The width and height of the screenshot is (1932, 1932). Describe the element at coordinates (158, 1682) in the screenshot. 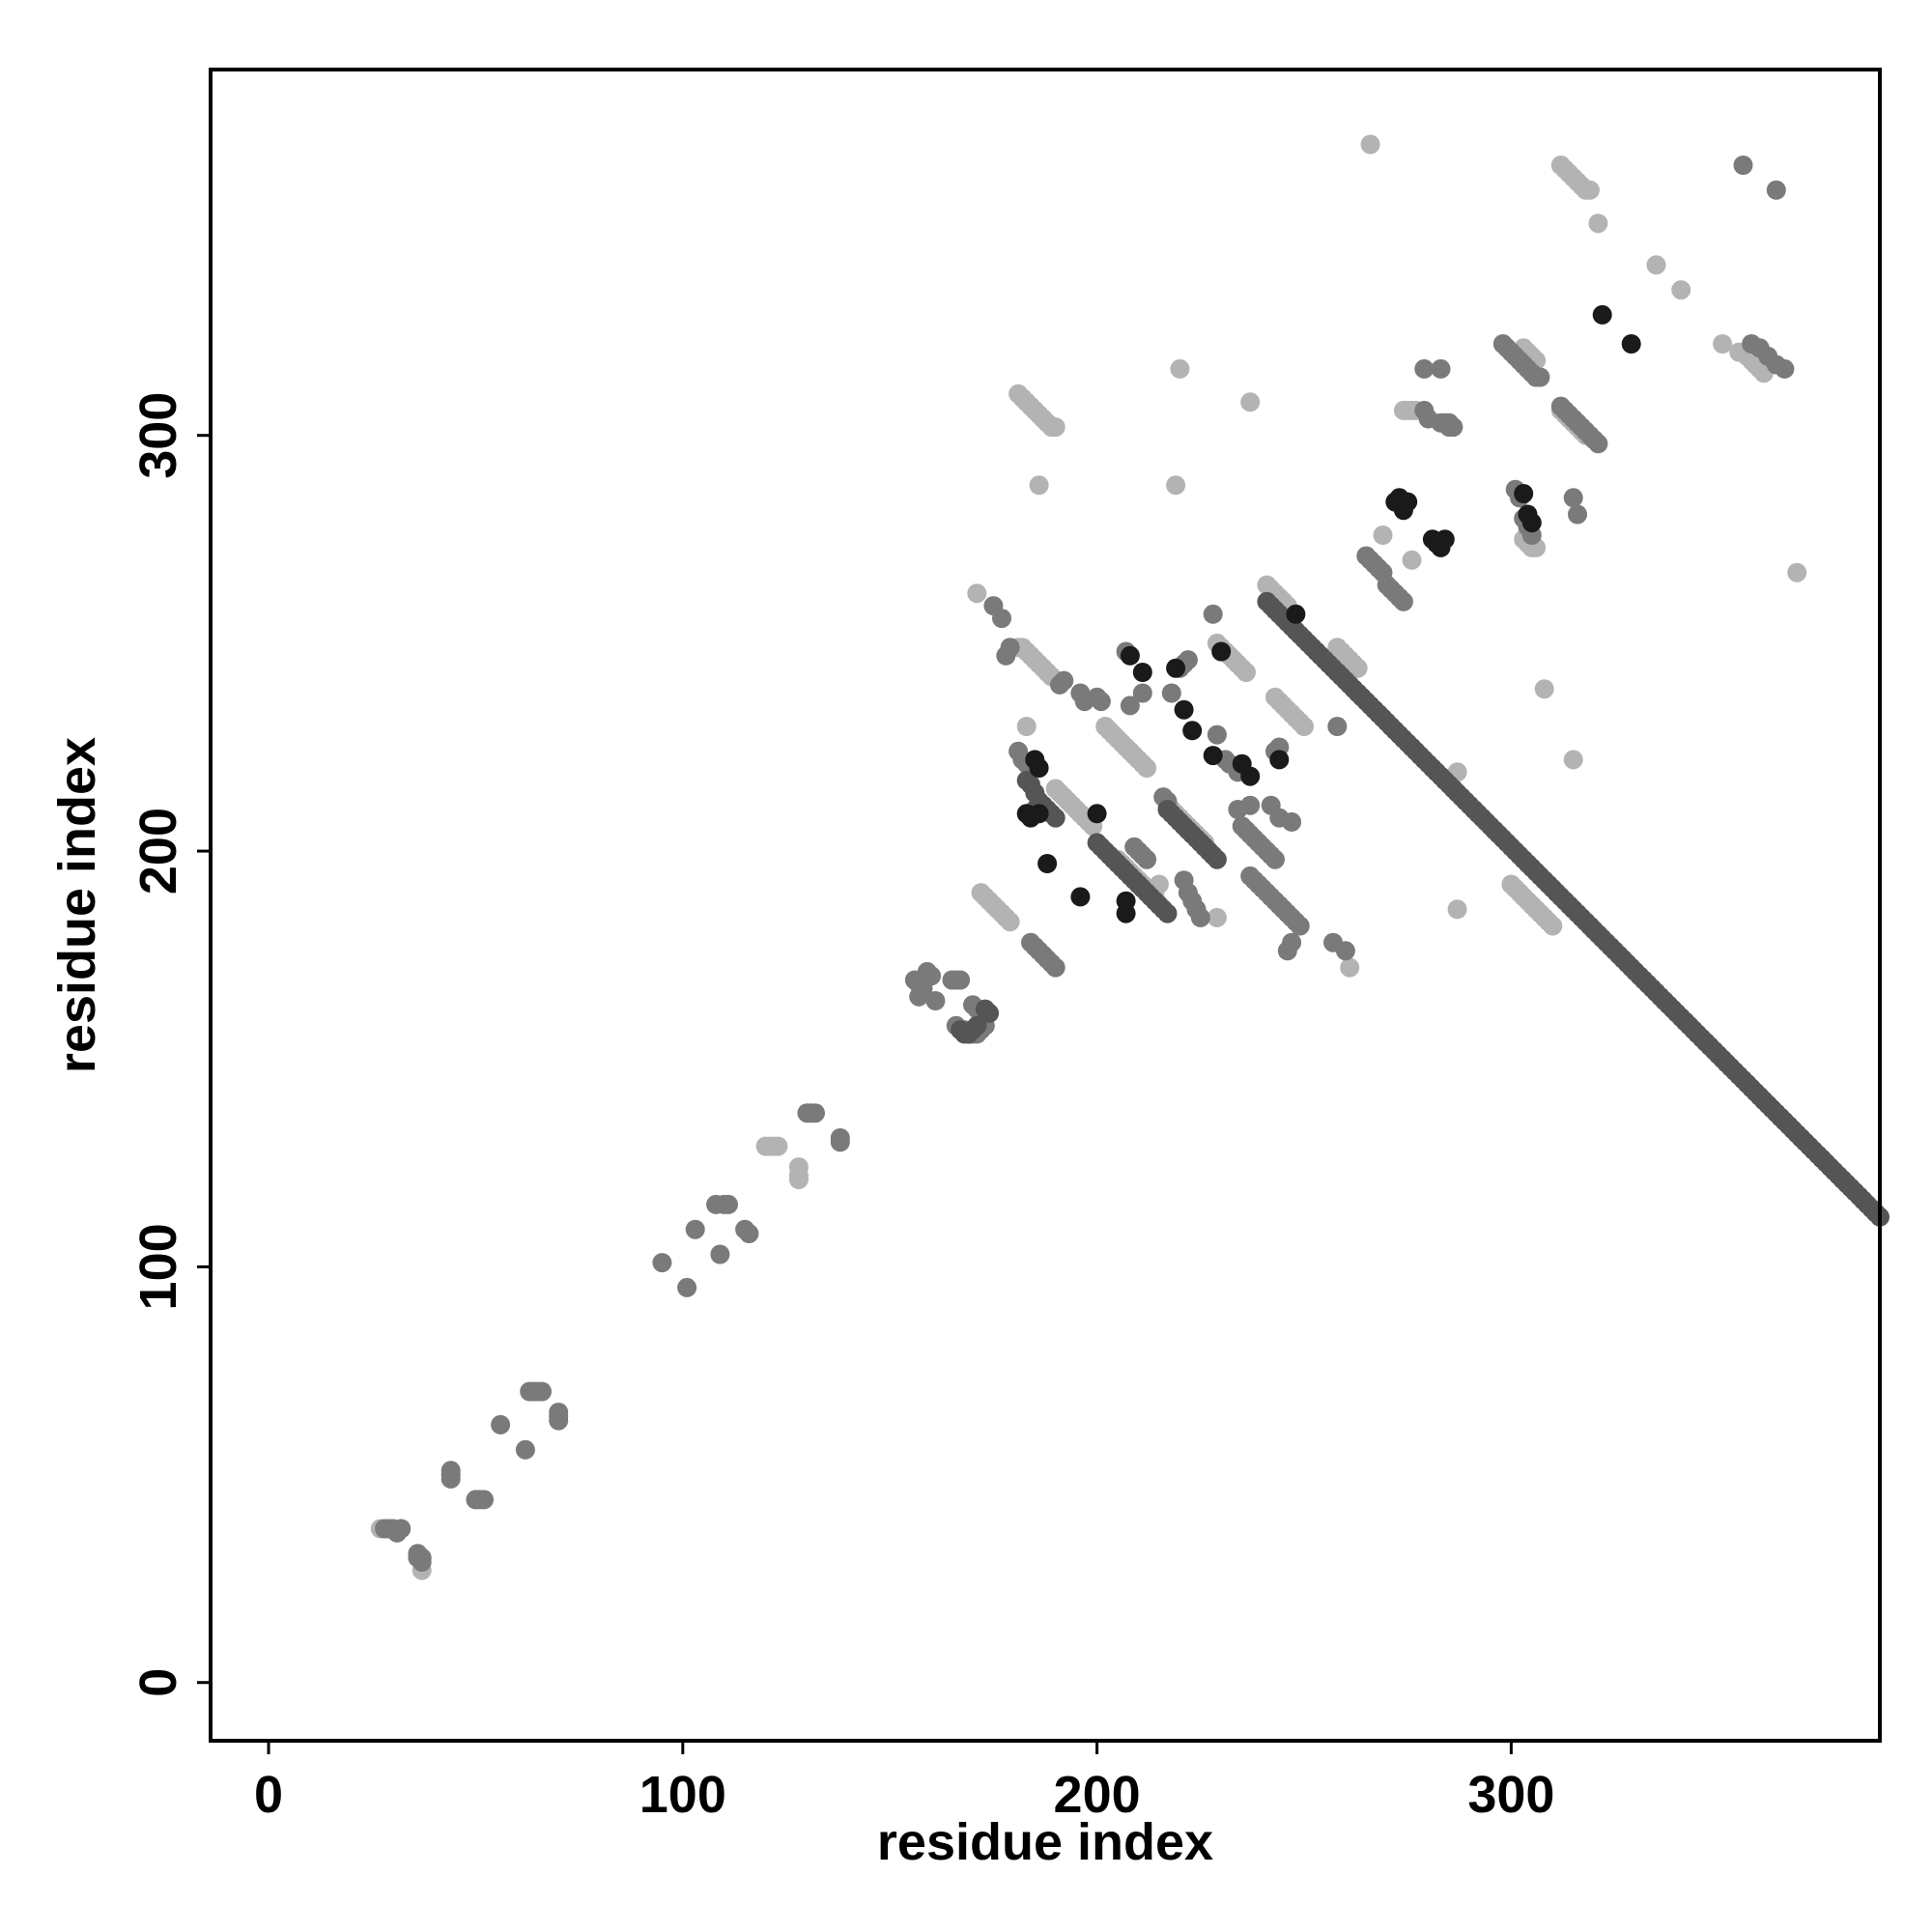

I see `y-tick-label: 0` at that location.